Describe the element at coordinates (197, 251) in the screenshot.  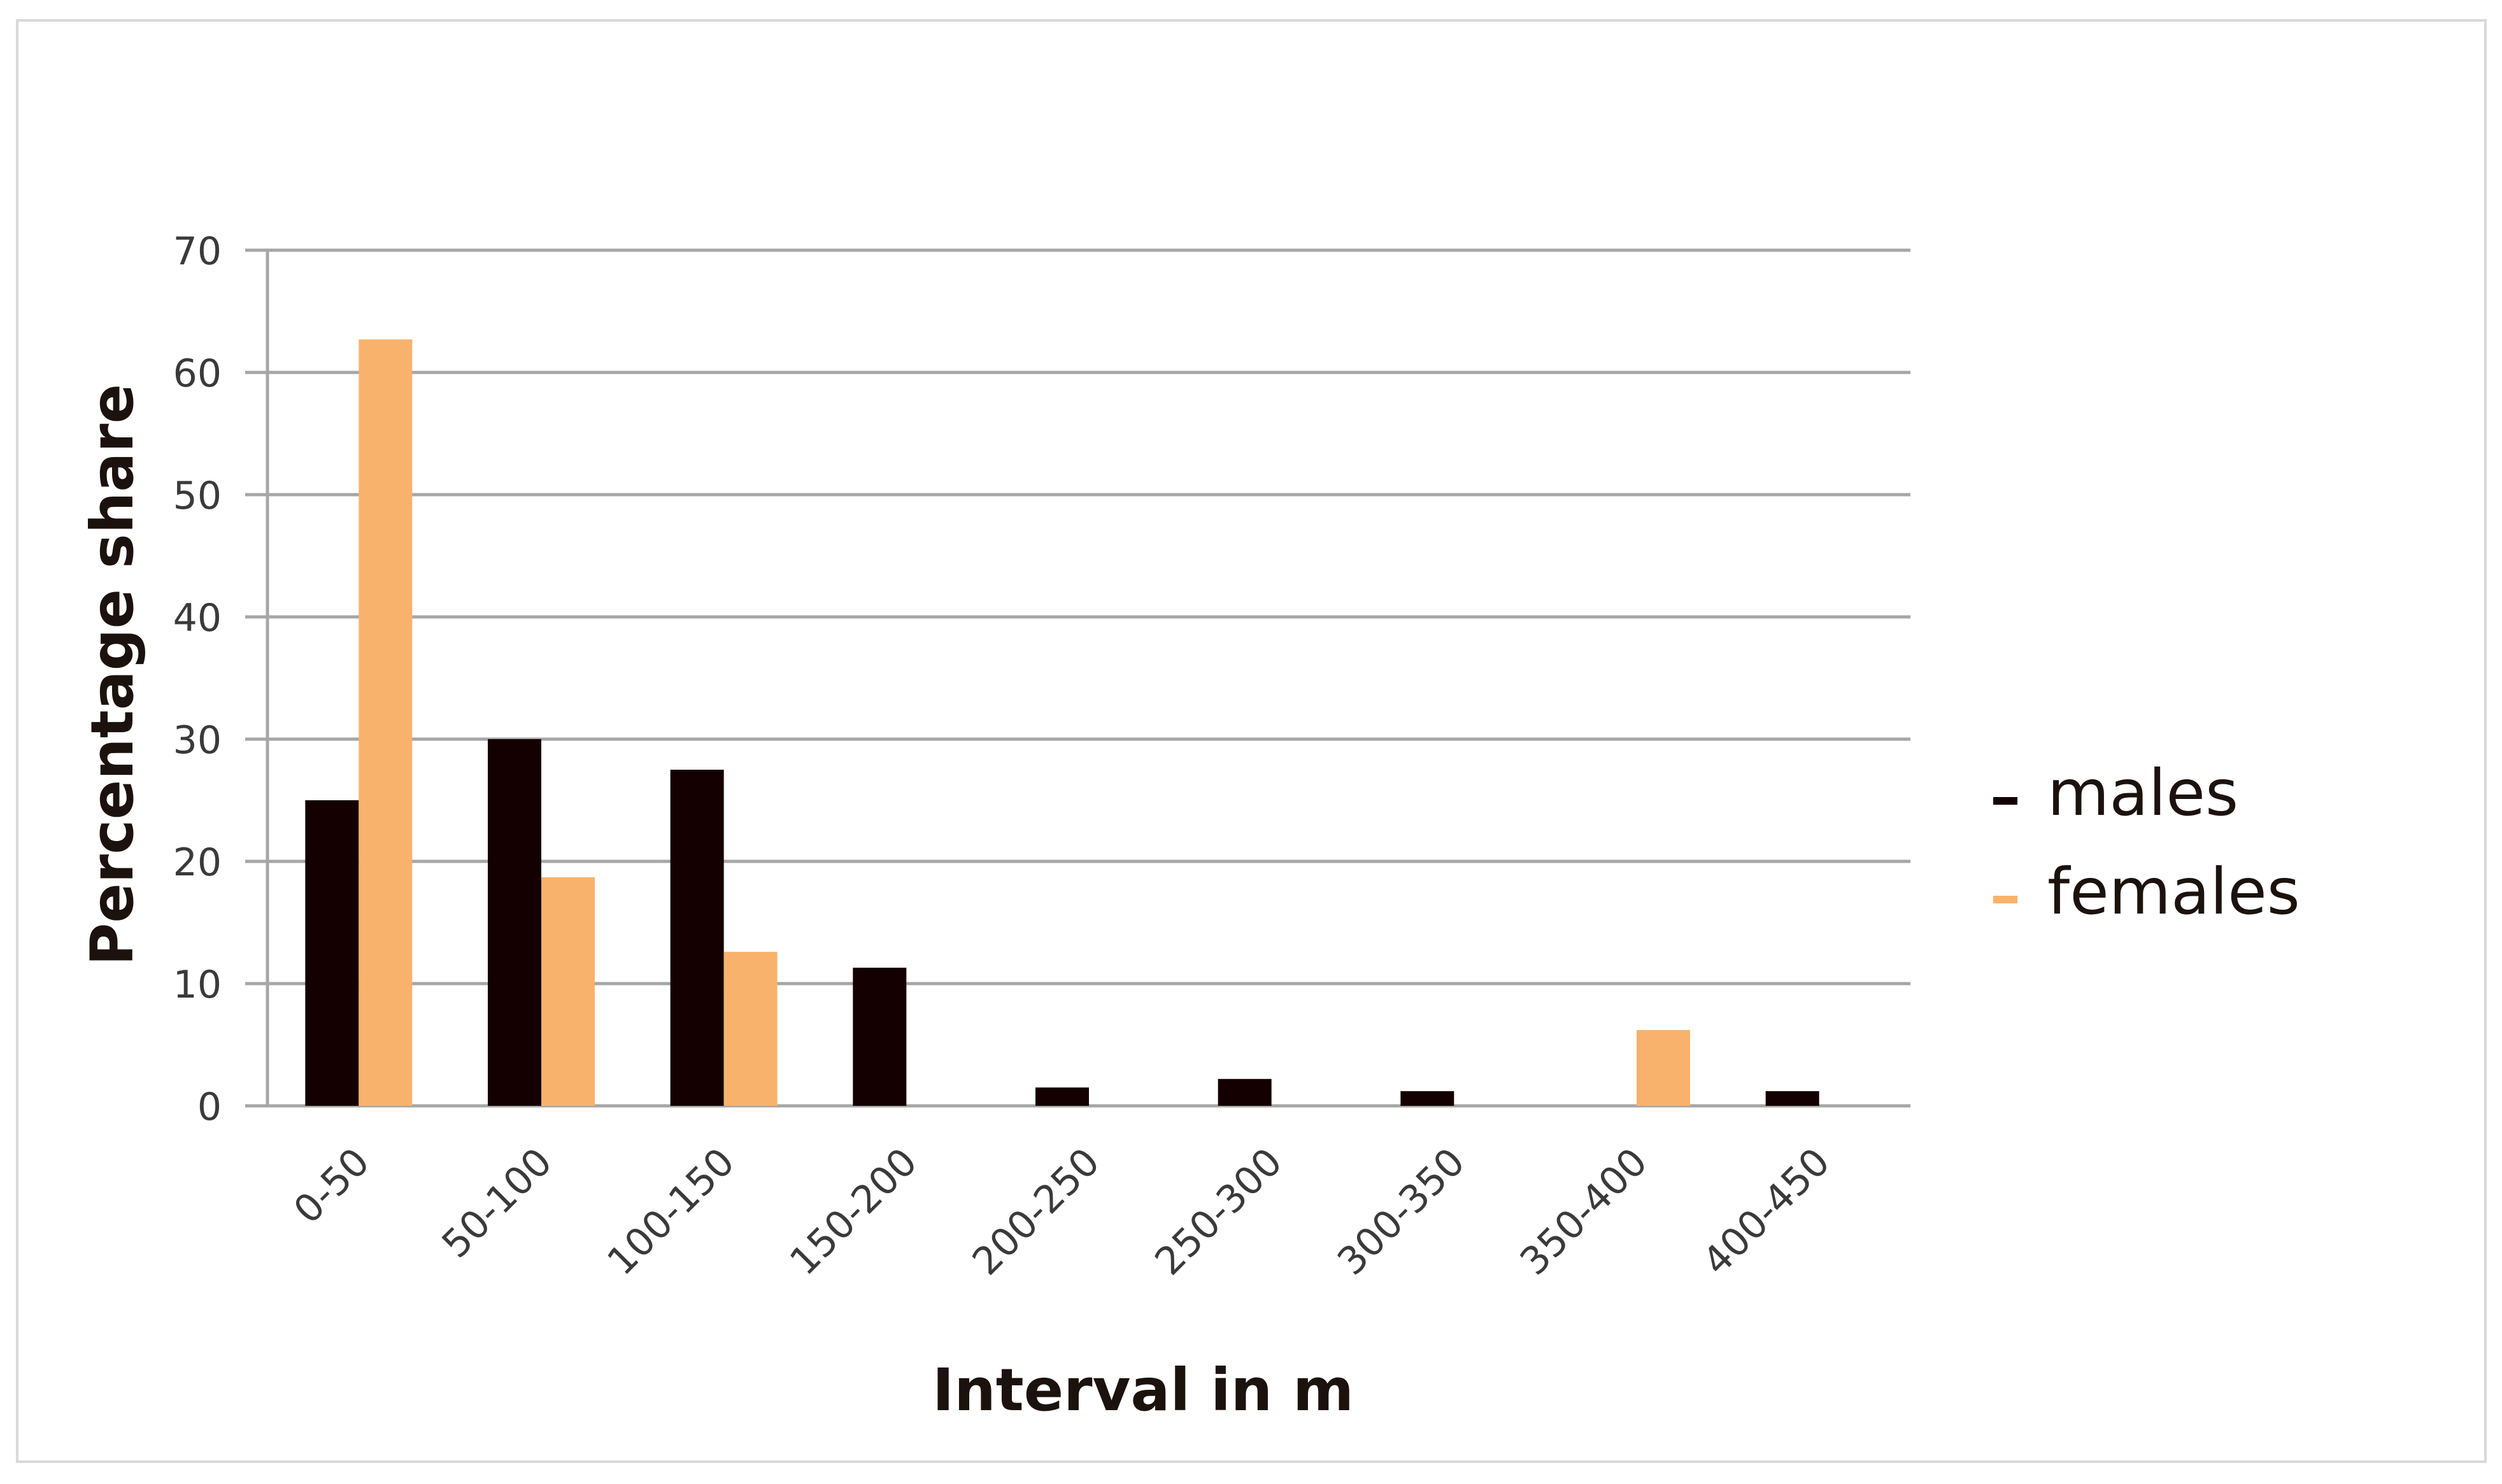
I see `y-tick-label: 70` at that location.